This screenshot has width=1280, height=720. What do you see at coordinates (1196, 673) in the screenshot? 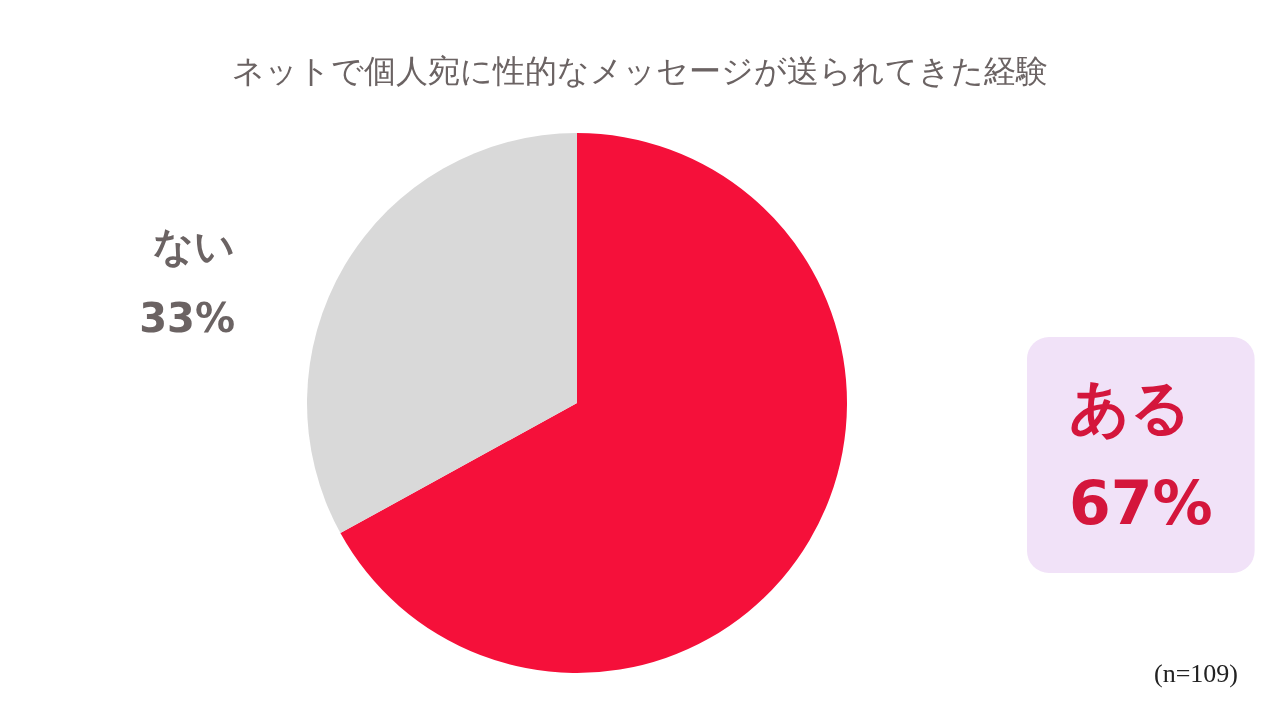
I see `text: (n=109)` at bounding box center [1196, 673].